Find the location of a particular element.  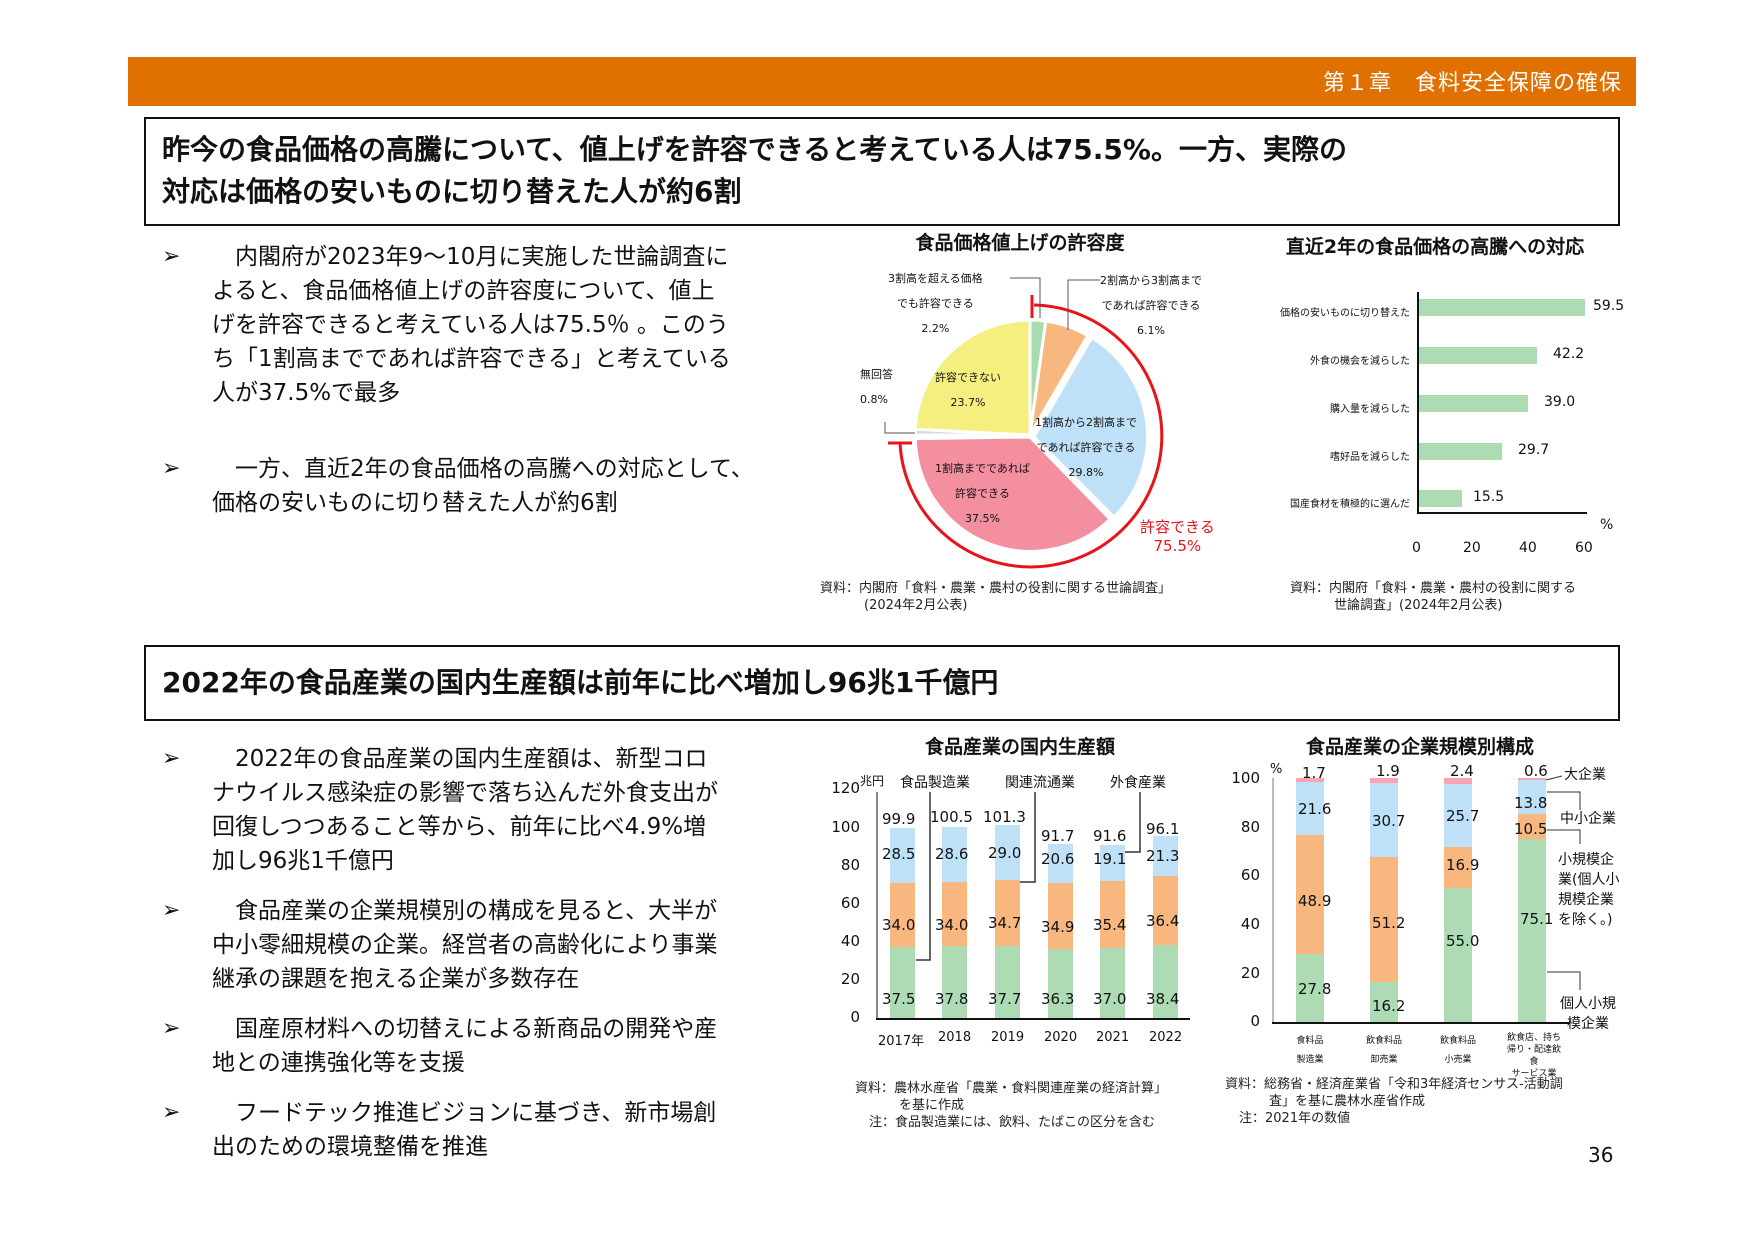

scale-bars is located at coordinates (1438, 898).